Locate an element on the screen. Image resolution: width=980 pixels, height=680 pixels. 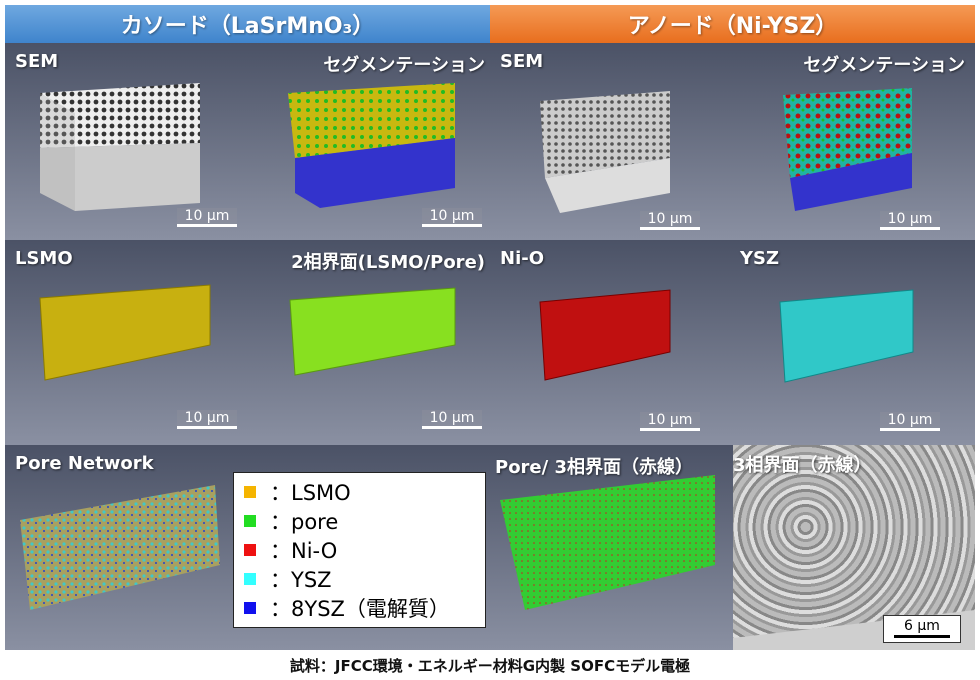
anode-segmentation-image is located at coordinates (847, 149).